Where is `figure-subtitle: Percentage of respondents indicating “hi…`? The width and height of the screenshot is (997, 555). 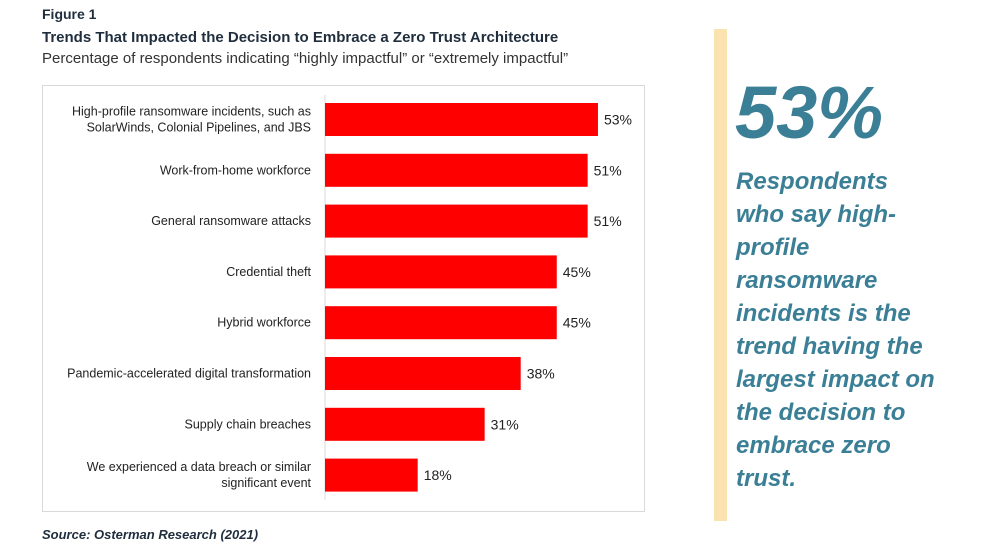 figure-subtitle: Percentage of respondents indicating “hi… is located at coordinates (305, 58).